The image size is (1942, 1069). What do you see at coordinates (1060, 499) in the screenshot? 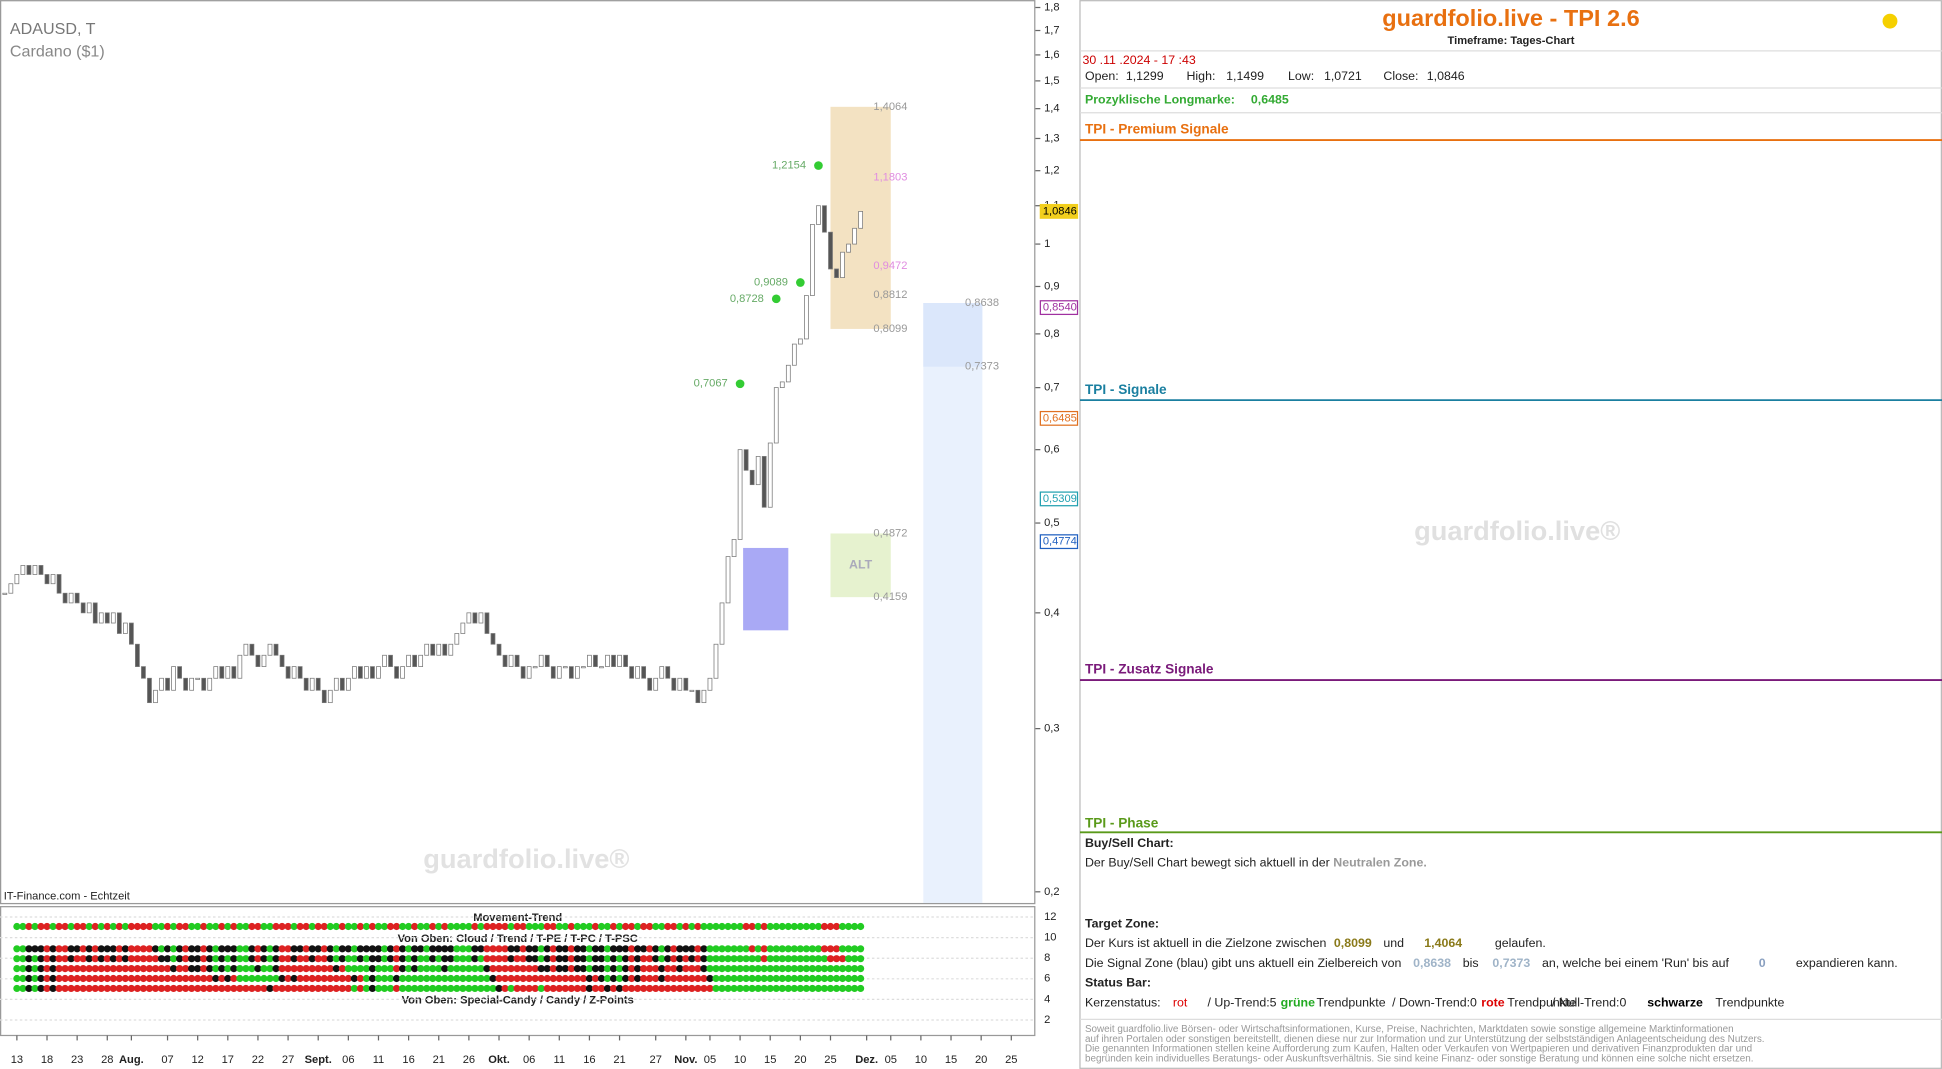
I see `price-tag-label: 0,5309` at bounding box center [1060, 499].